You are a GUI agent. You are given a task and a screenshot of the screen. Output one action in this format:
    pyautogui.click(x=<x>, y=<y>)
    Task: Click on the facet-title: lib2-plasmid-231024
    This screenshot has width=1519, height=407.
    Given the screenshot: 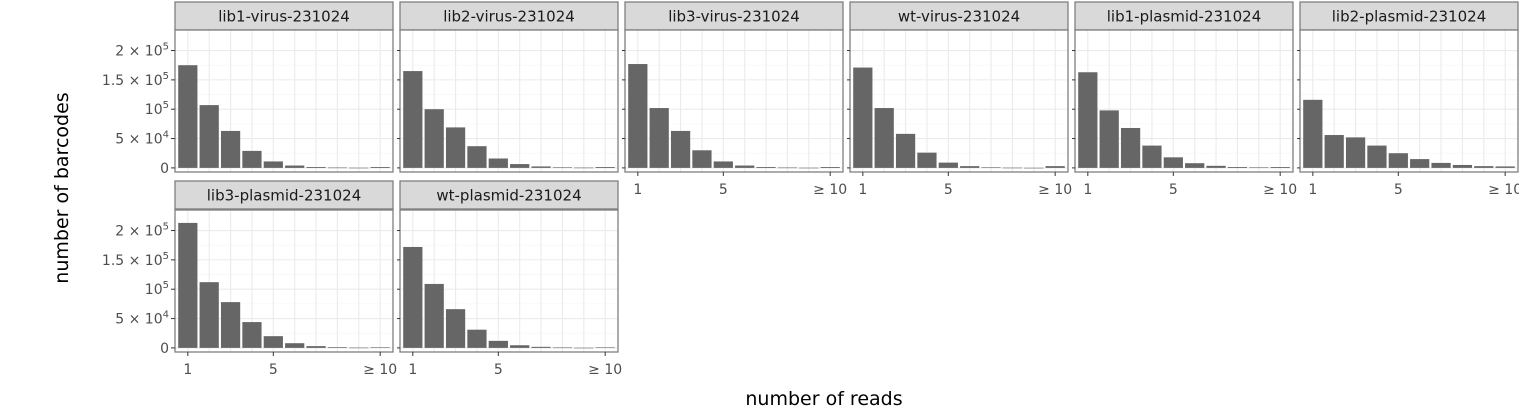 What is the action you would take?
    pyautogui.click(x=1409, y=17)
    